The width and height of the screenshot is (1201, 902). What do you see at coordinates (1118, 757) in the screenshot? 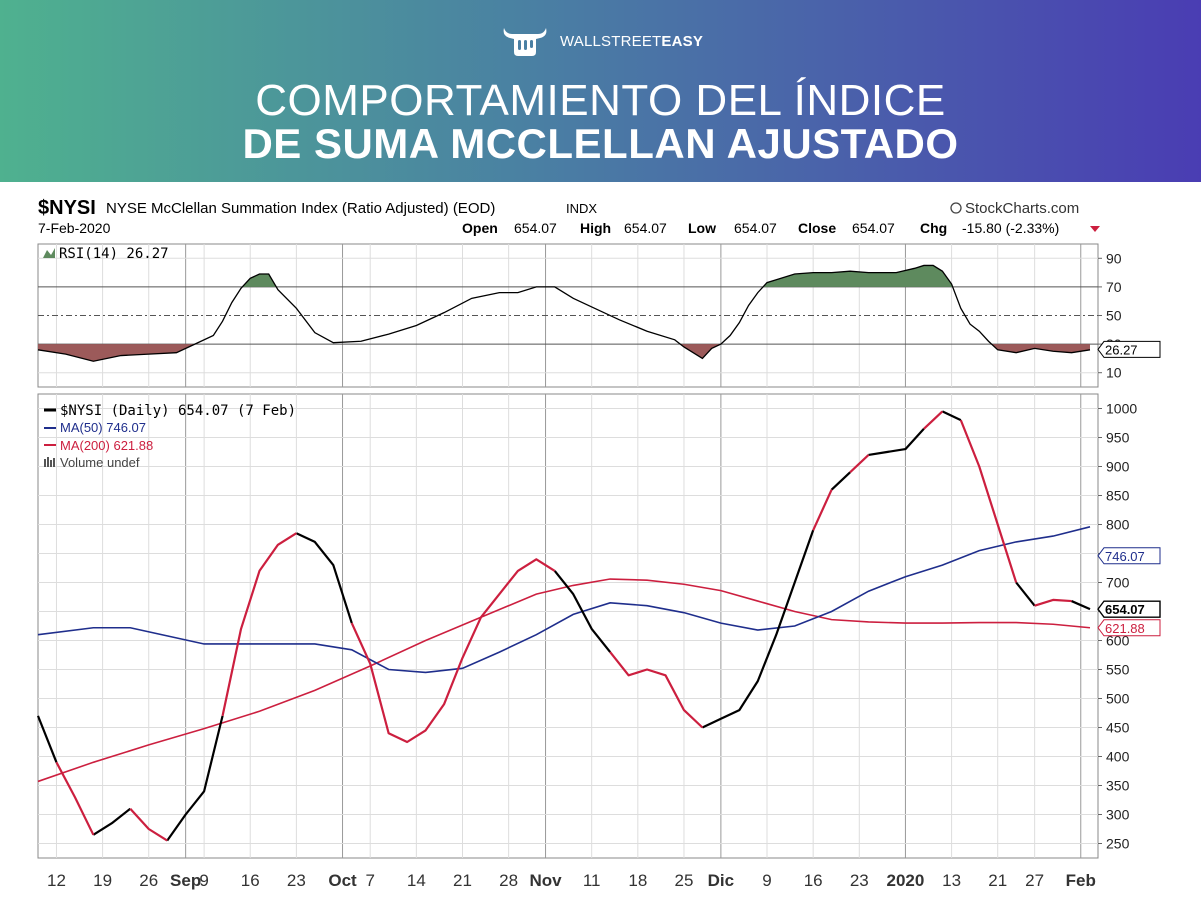
I see `price-tick-label: 400` at bounding box center [1118, 757].